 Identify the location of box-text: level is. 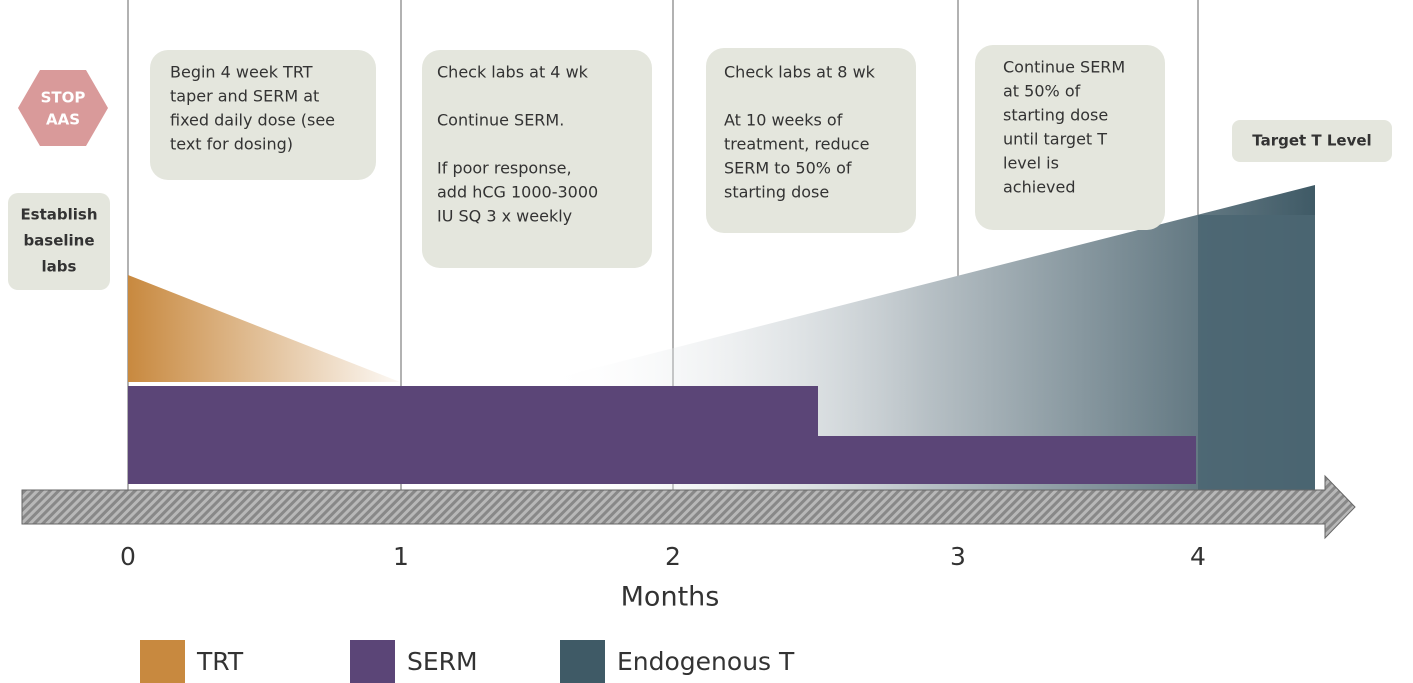
(1031, 163).